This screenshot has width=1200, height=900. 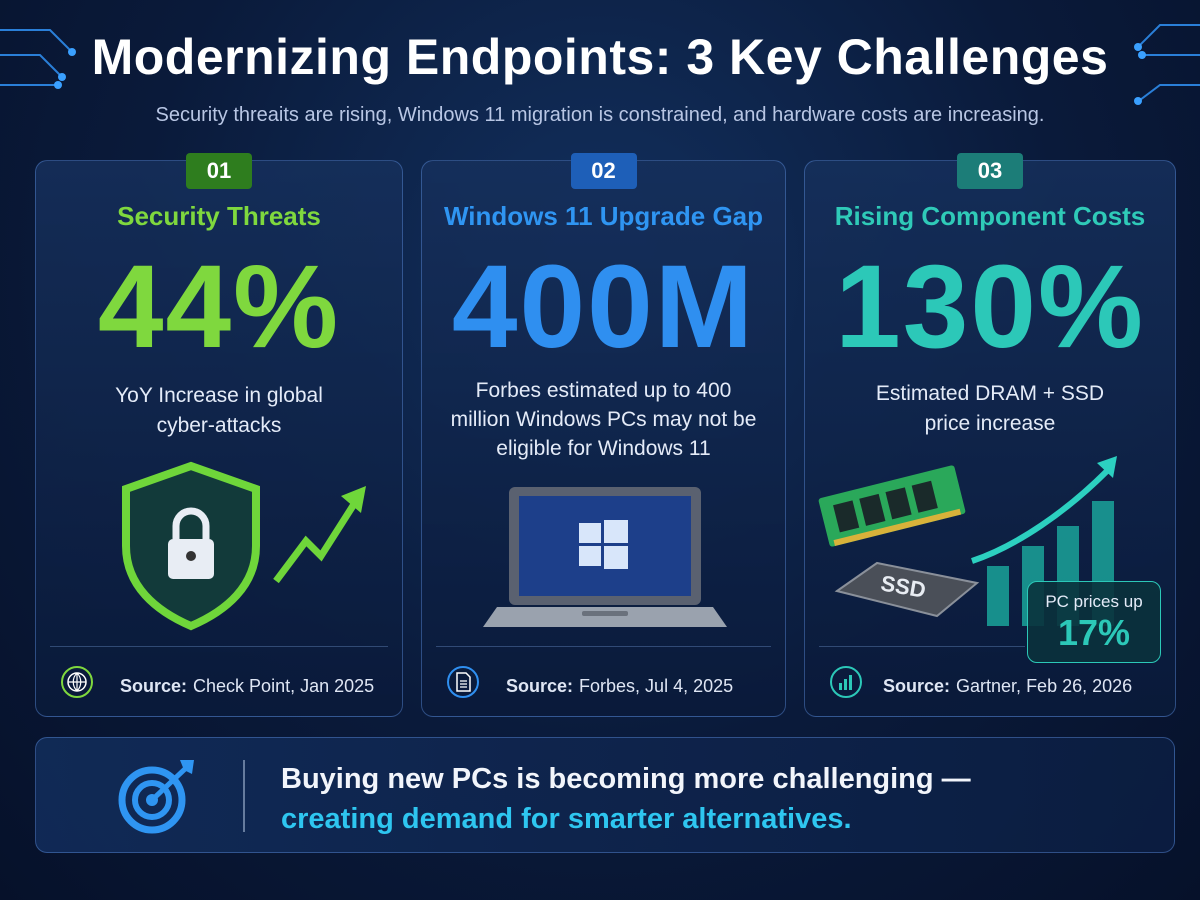 I want to click on card-title: Windows 11 Upgrade Gap, so click(x=603, y=216).